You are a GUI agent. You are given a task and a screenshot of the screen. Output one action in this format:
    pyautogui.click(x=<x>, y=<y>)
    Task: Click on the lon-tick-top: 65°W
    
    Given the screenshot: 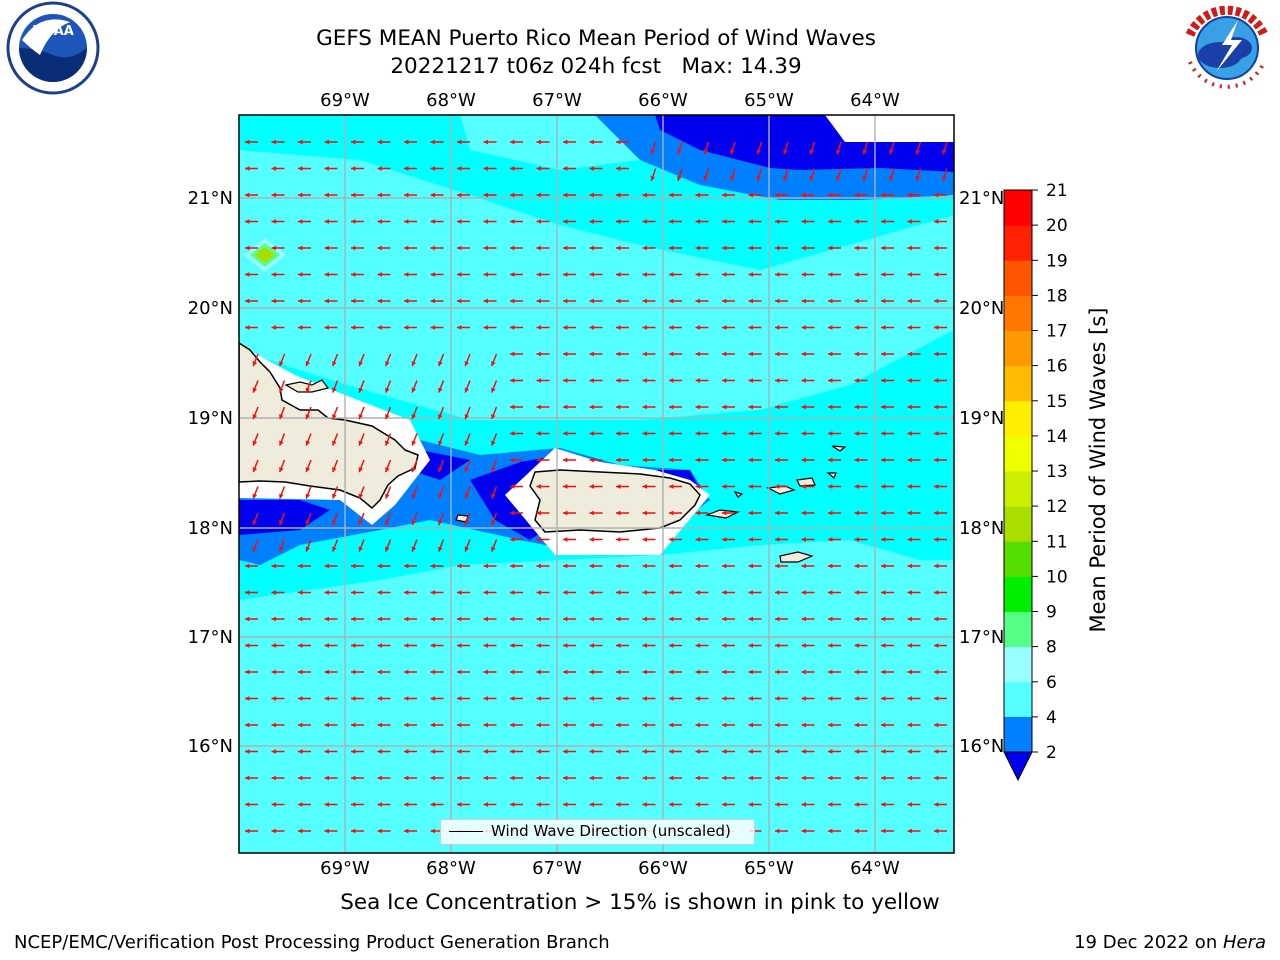 What is the action you would take?
    pyautogui.click(x=769, y=100)
    